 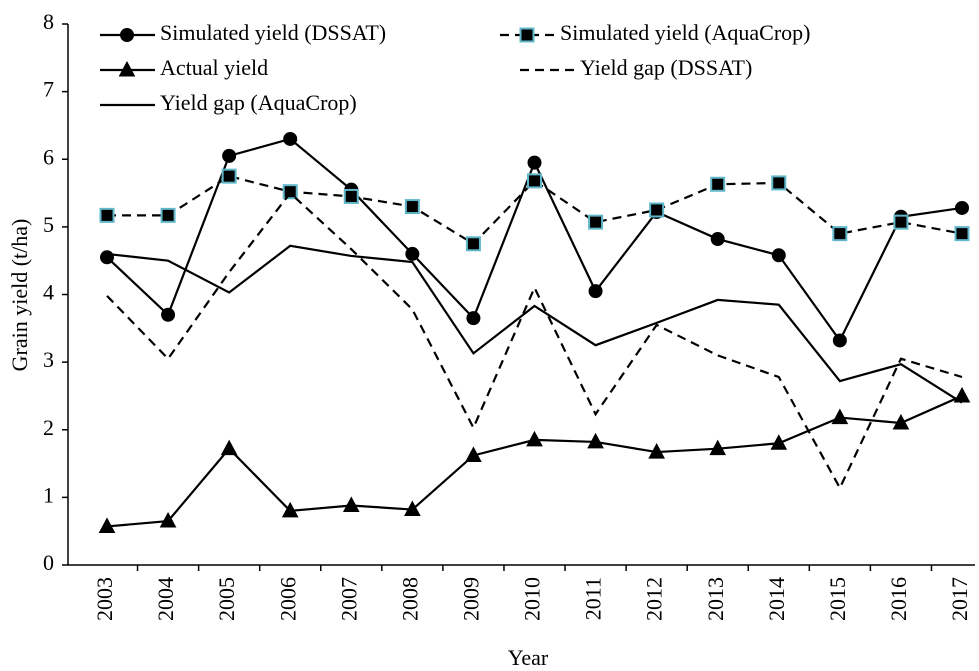 I want to click on y-tick-label: 6, so click(x=48, y=156).